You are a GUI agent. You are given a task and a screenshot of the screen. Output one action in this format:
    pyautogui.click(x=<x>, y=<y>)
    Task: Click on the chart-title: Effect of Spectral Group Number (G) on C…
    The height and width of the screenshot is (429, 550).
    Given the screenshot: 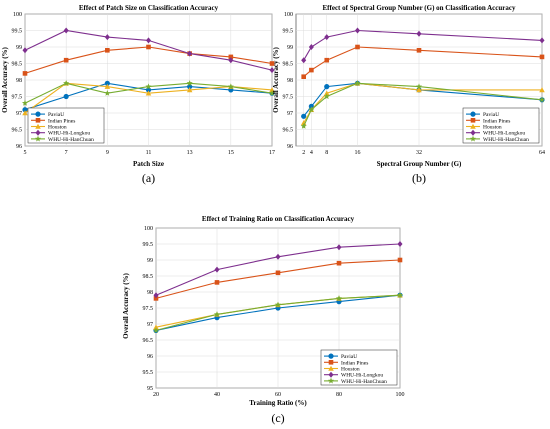 What is the action you would take?
    pyautogui.click(x=419, y=8)
    